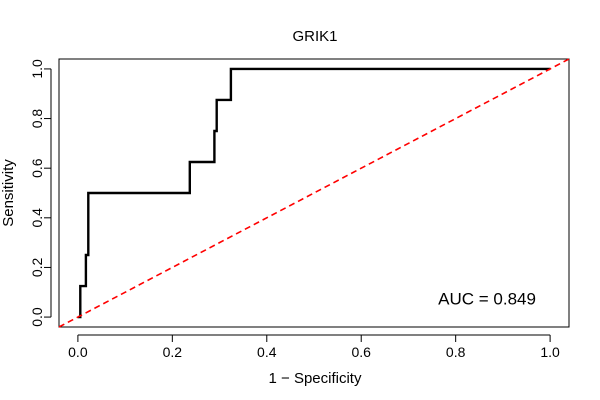  Describe the element at coordinates (37, 268) in the screenshot. I see `y-tick-label: 0.2` at that location.